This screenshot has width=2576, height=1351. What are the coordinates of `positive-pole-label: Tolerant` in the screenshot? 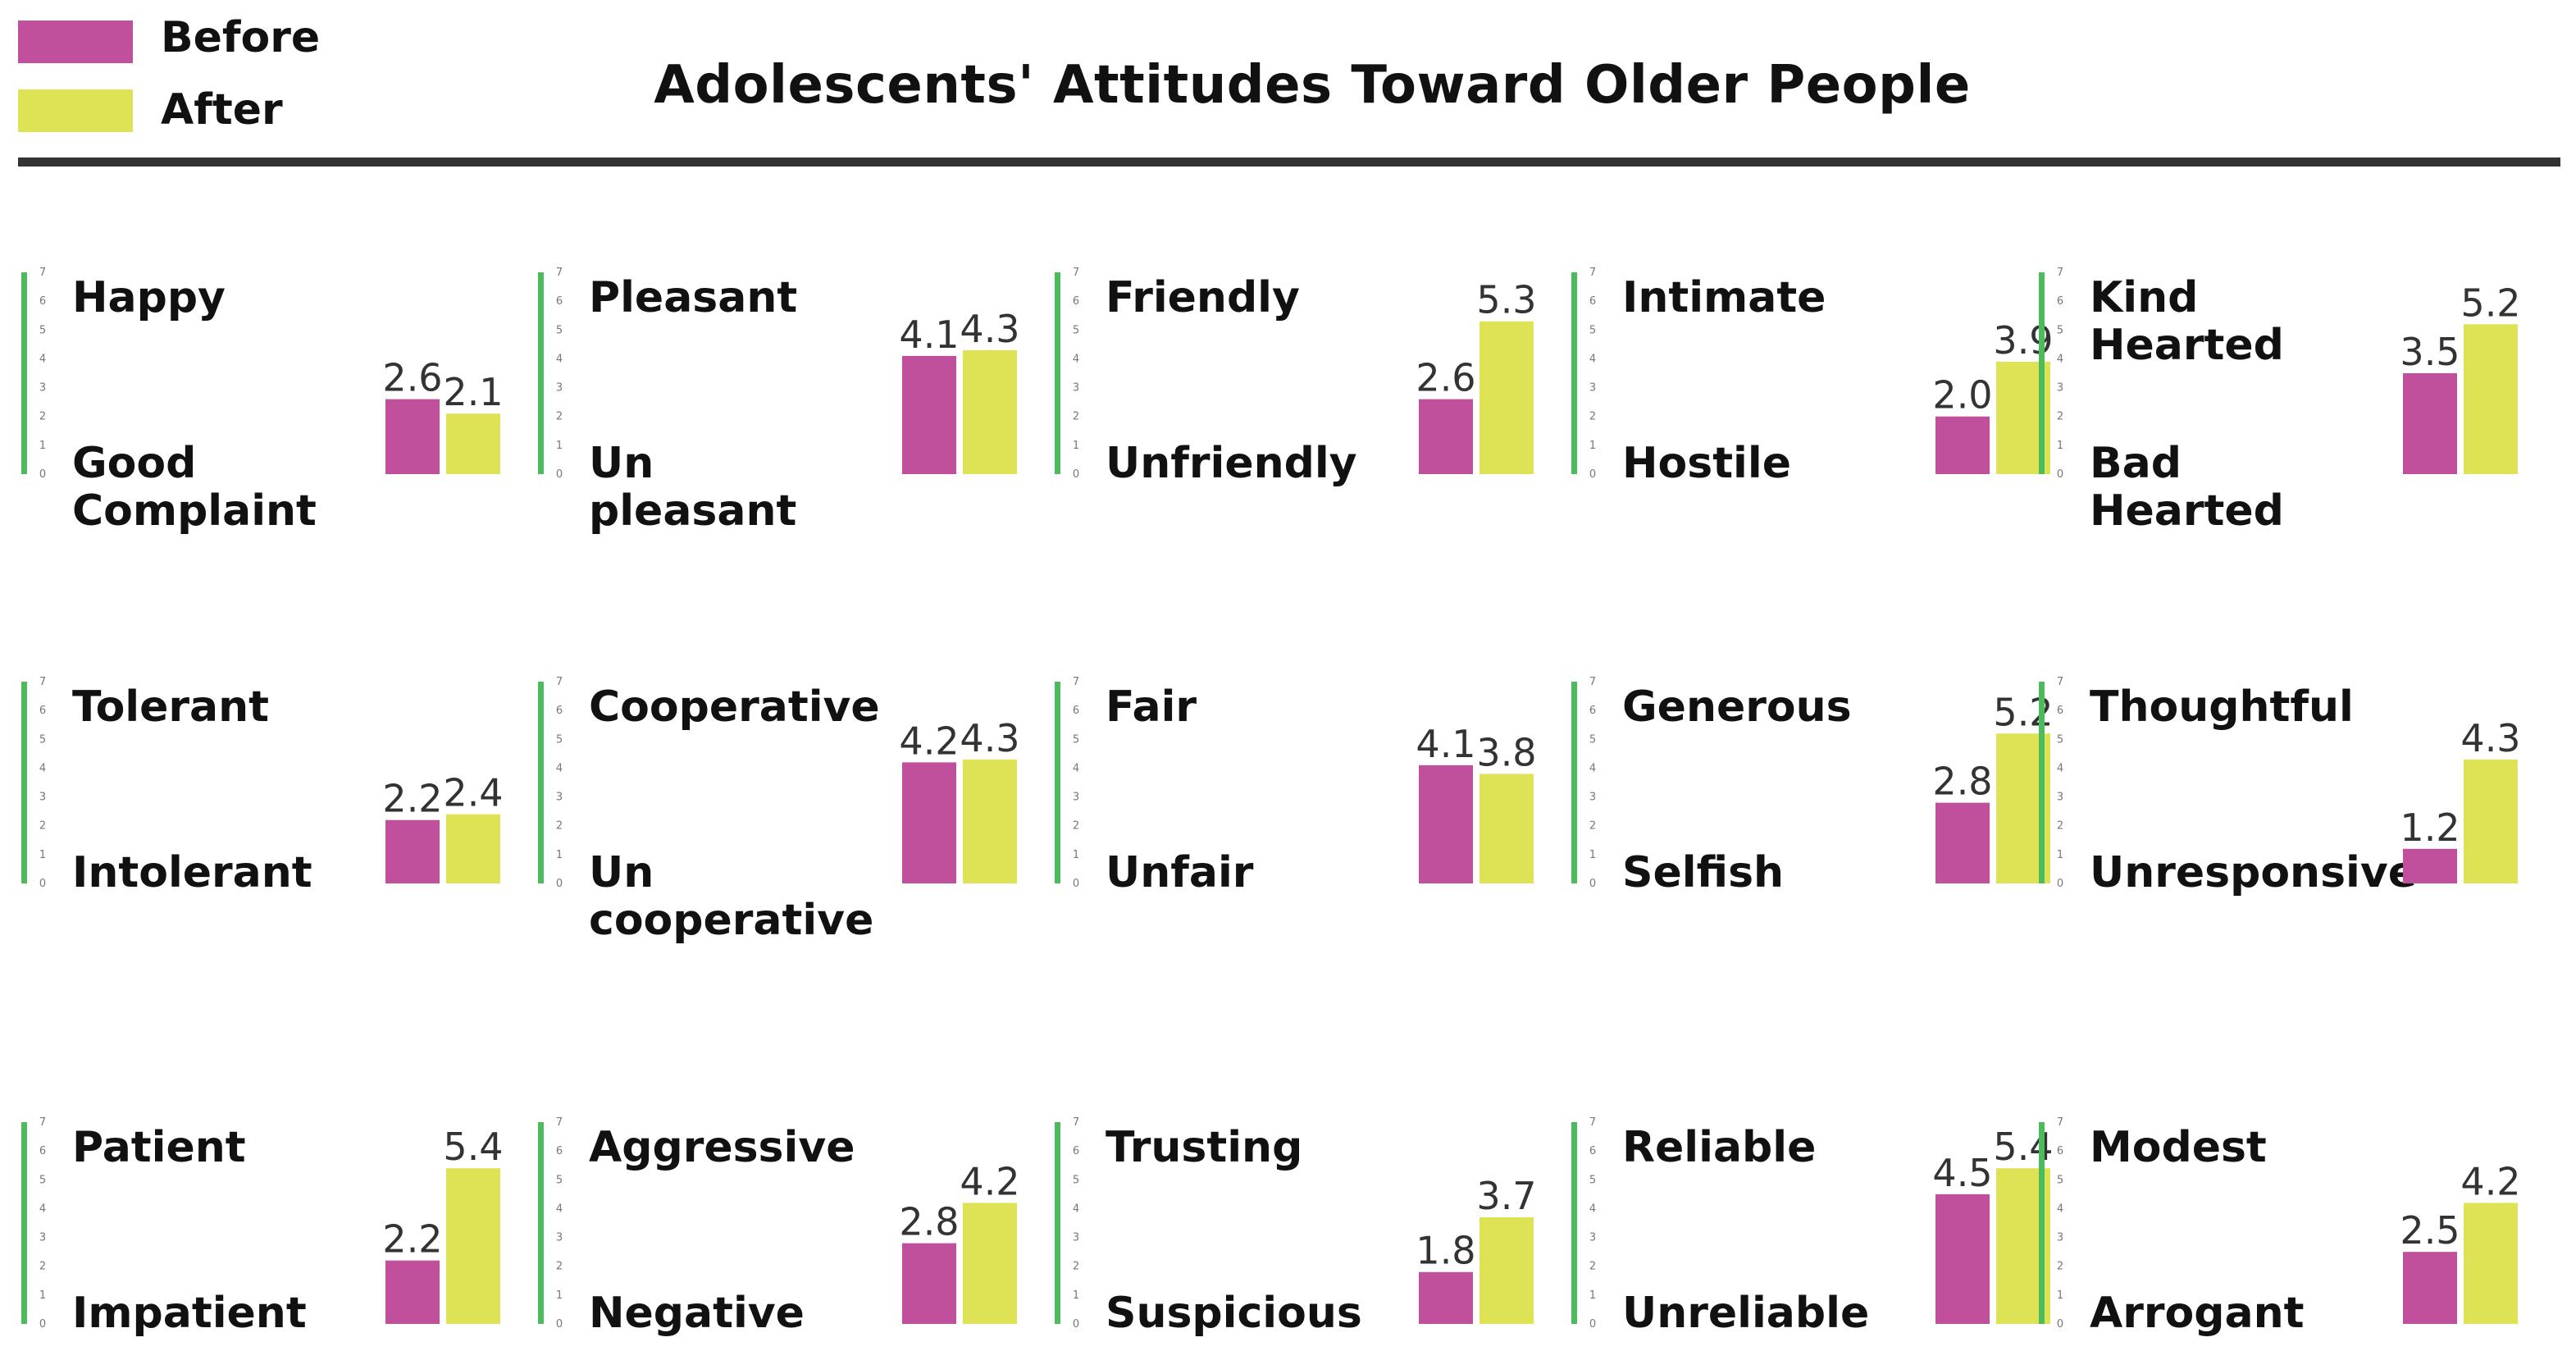 It's located at (170, 707).